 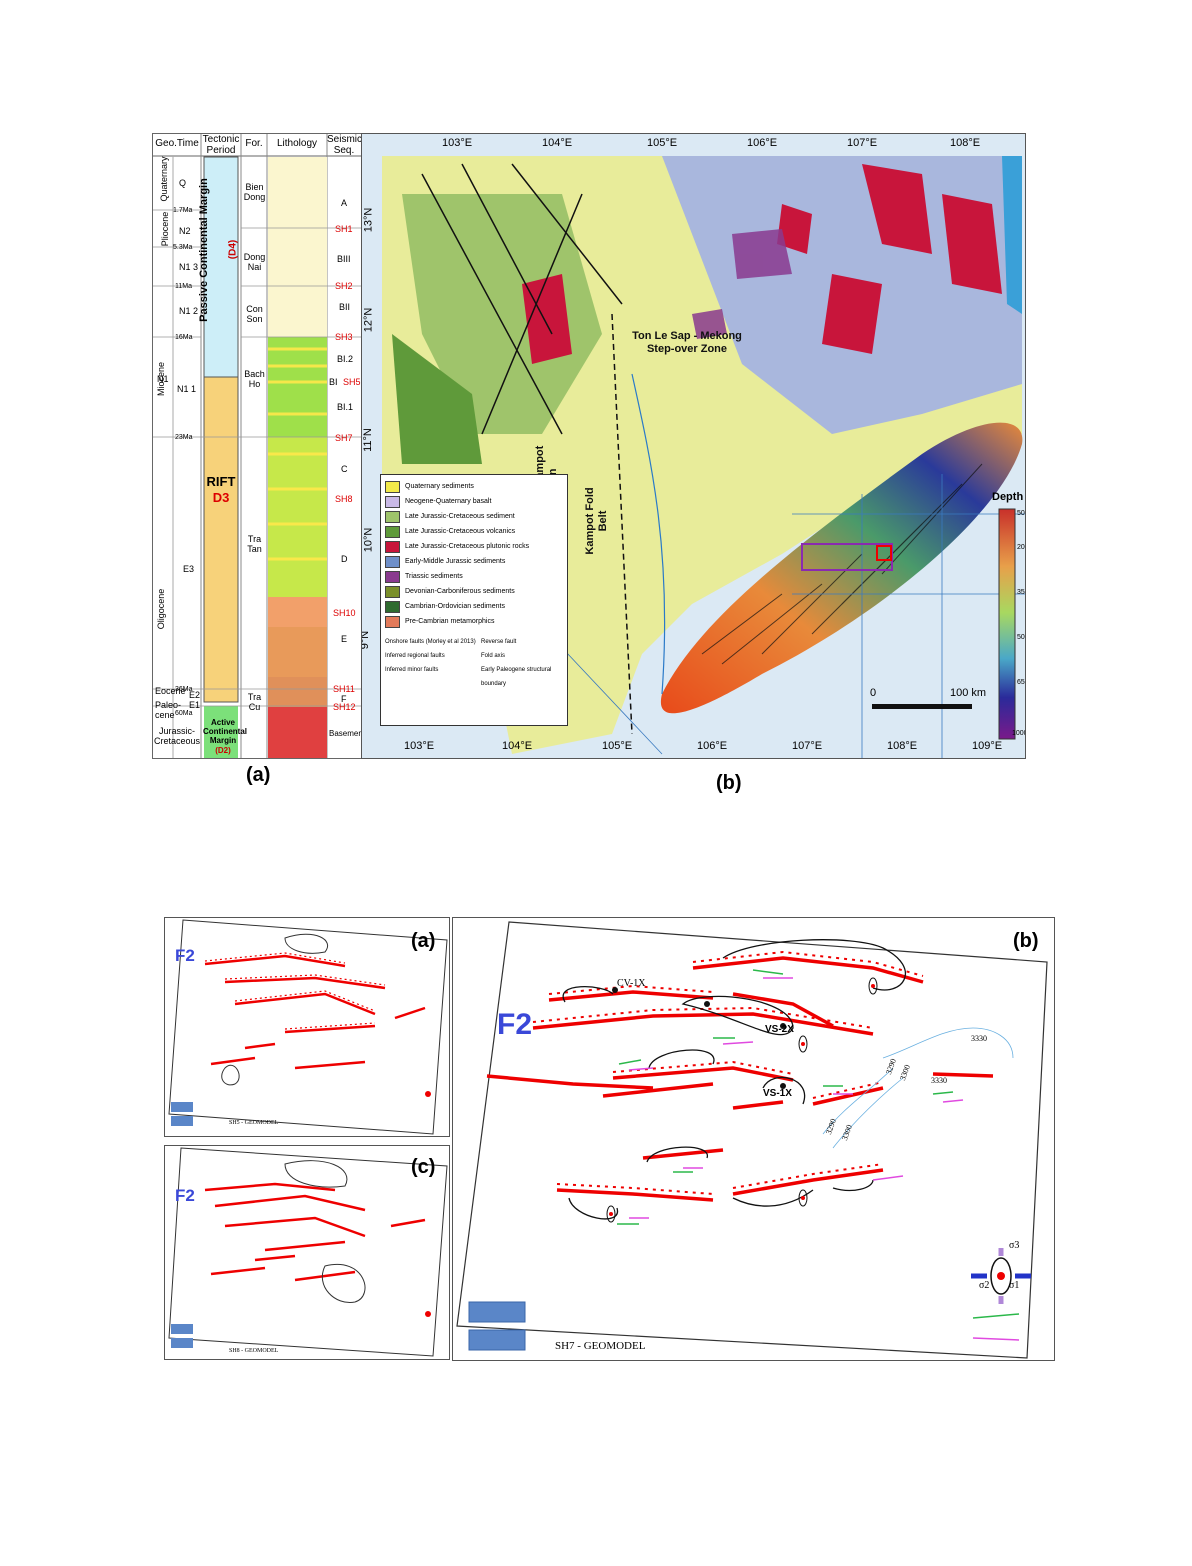 What do you see at coordinates (493, 656) in the screenshot?
I see `legend-line-5: Fold axis` at bounding box center [493, 656].